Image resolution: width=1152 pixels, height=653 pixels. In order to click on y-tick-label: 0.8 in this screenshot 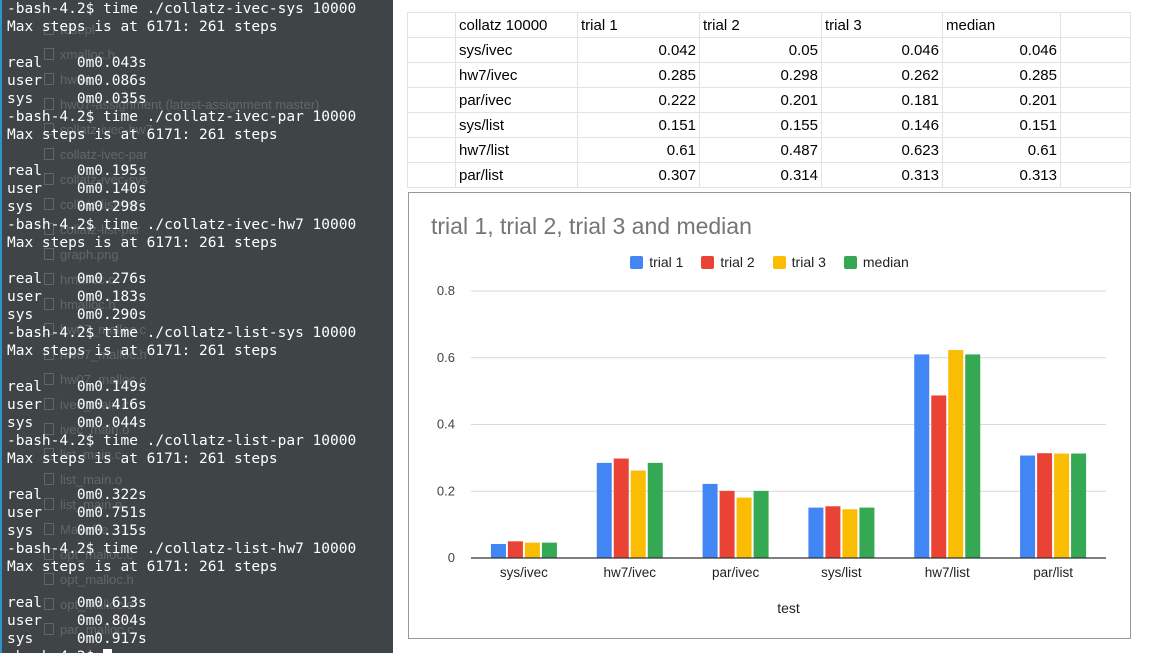, I will do `click(446, 290)`.